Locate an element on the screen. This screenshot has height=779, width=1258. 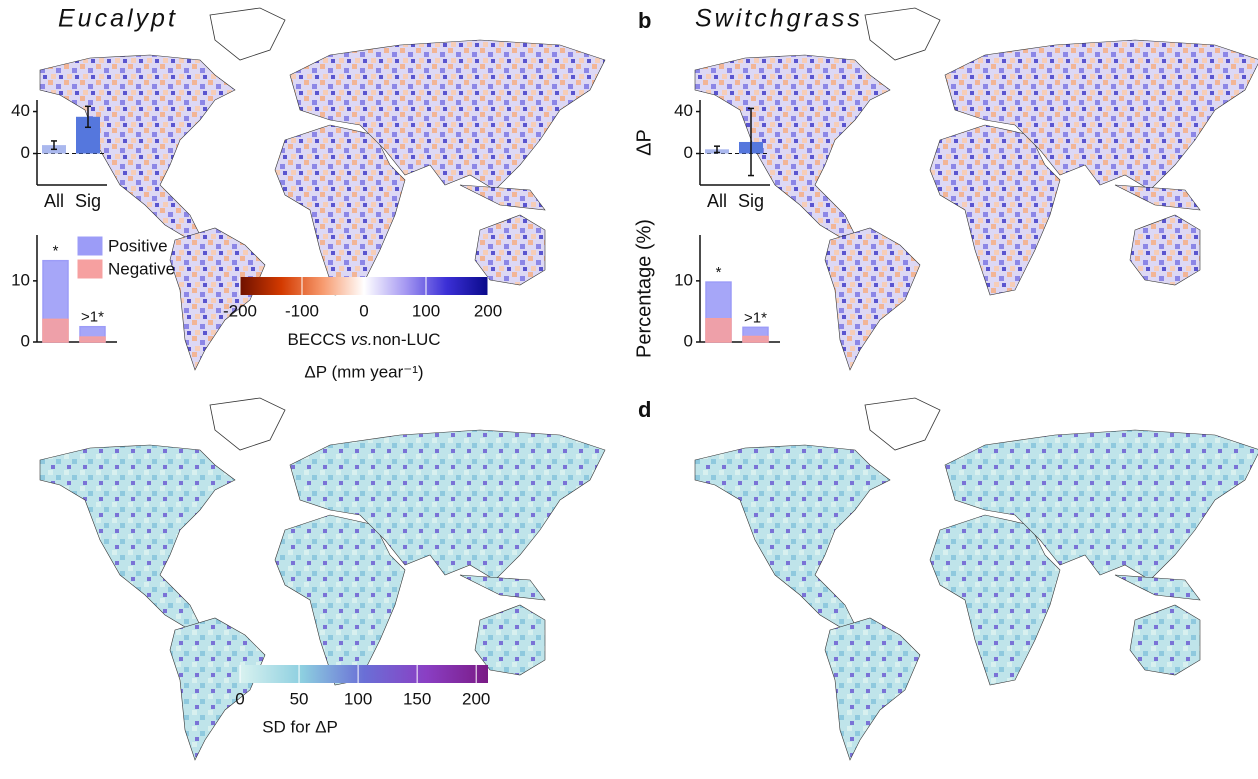
legend-label: Negative is located at coordinates (141, 268).